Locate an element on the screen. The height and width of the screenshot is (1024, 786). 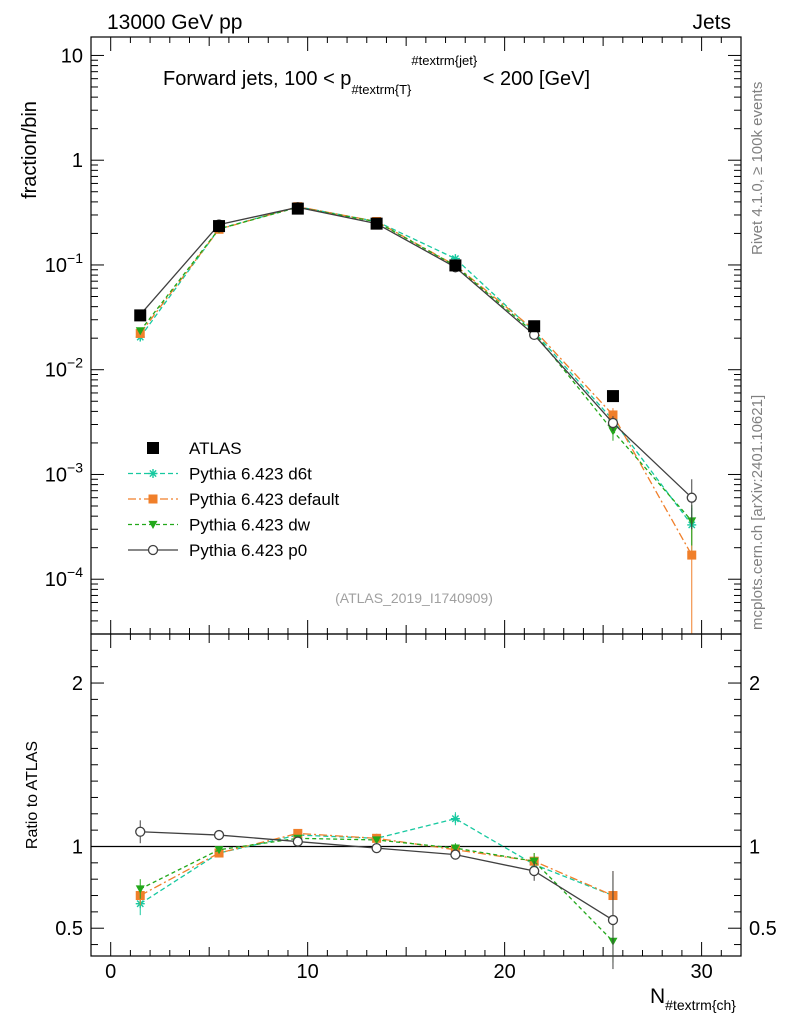
ratio-y-tick-label: 0.5 is located at coordinates (69, 929).